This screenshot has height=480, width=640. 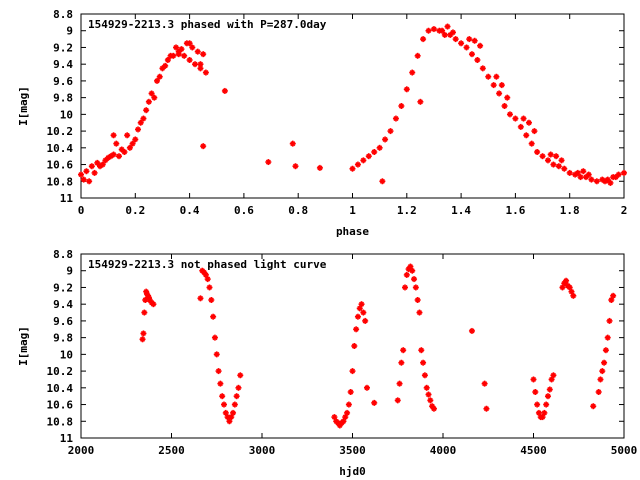 What do you see at coordinates (443, 450) in the screenshot?
I see `x-tick-label: 4000` at bounding box center [443, 450].